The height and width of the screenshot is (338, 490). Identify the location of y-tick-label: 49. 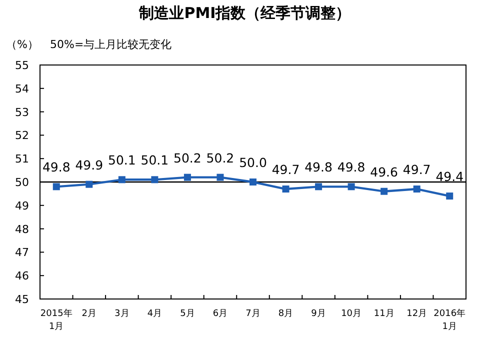
(22, 205).